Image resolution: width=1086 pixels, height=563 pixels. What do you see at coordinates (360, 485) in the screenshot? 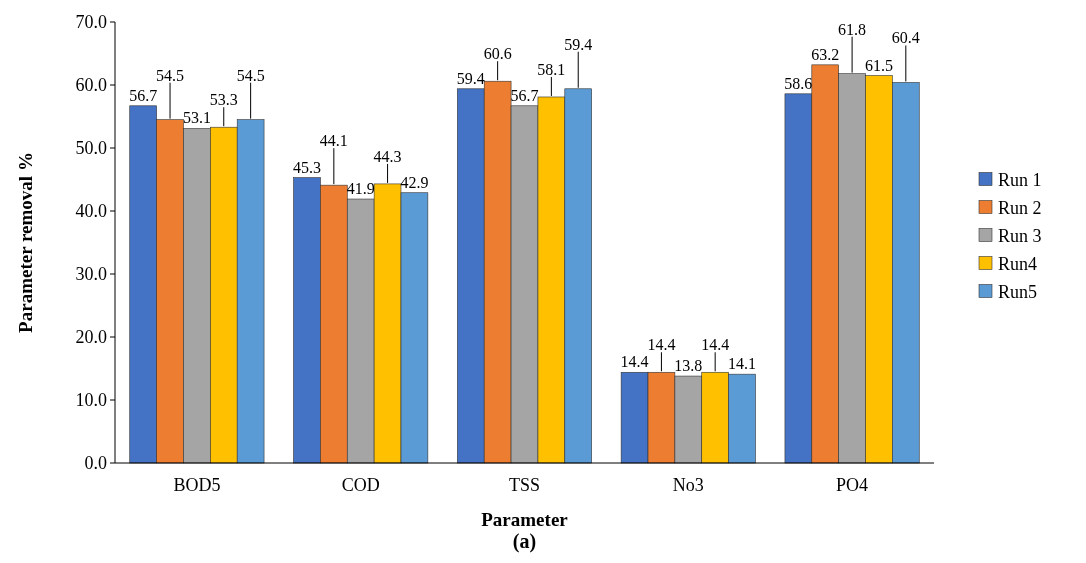
I see `x-tick-label: COD` at bounding box center [360, 485].